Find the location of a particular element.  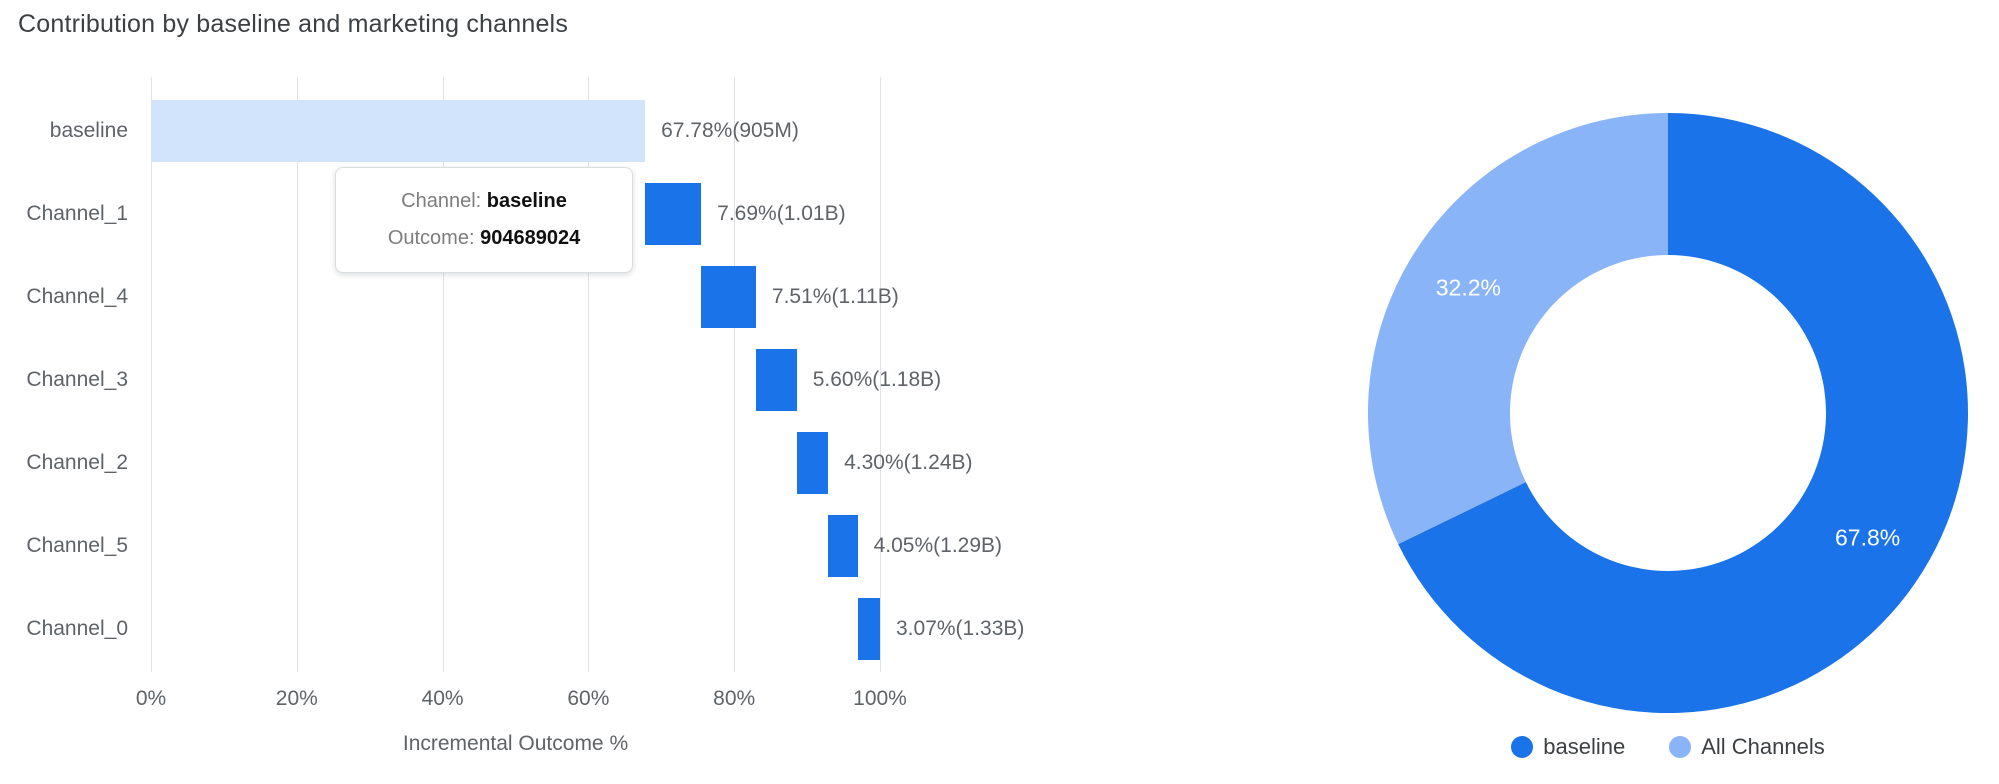

bar-value-label: 3.07%(1.33B) is located at coordinates (960, 628).